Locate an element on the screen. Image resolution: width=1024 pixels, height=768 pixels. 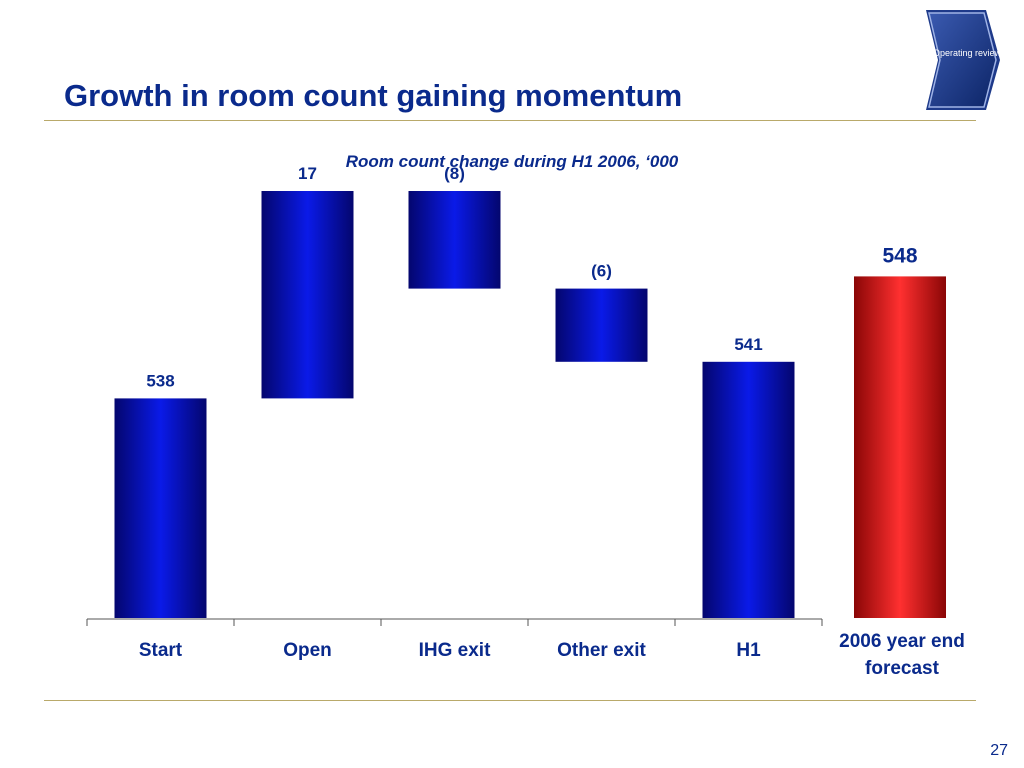
category-label-open: Open is located at coordinates (307, 650).